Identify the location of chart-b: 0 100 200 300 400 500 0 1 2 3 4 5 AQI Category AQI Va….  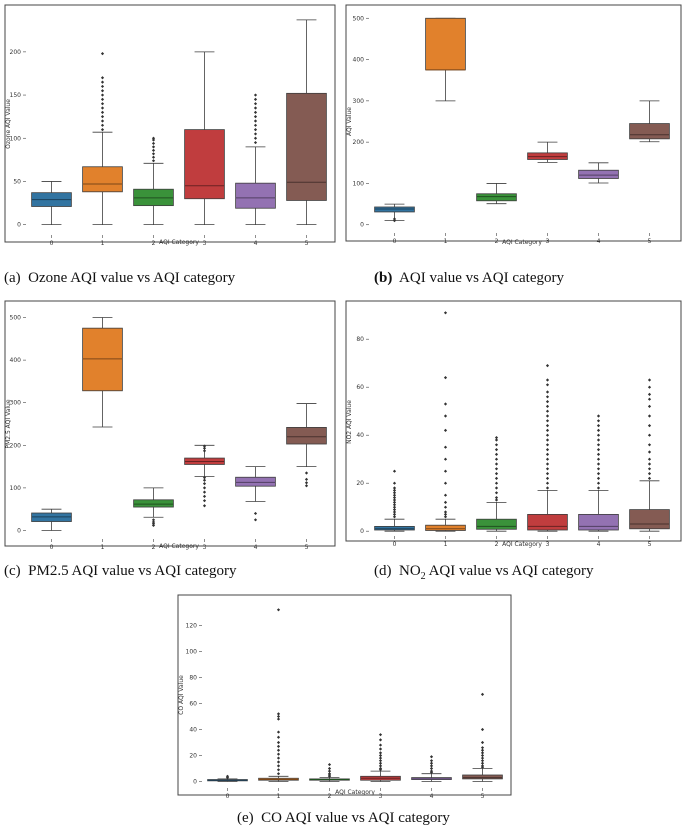
(513, 125).